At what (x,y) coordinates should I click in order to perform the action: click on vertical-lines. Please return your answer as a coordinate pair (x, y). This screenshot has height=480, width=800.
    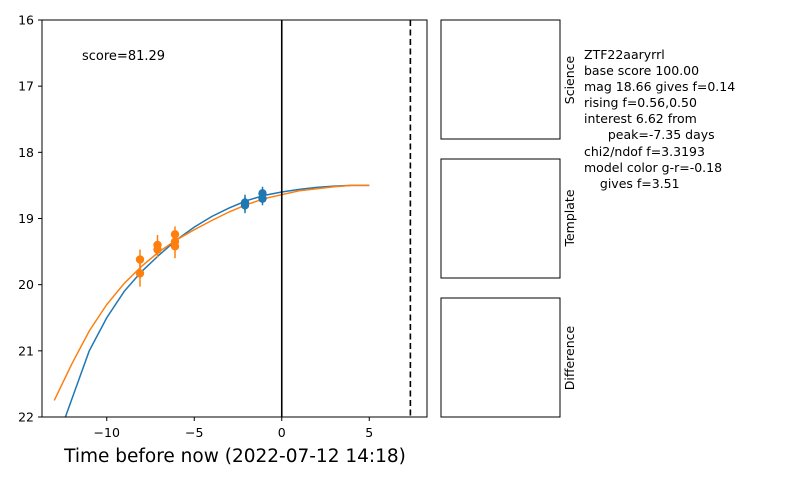
    Looking at the image, I should click on (346, 218).